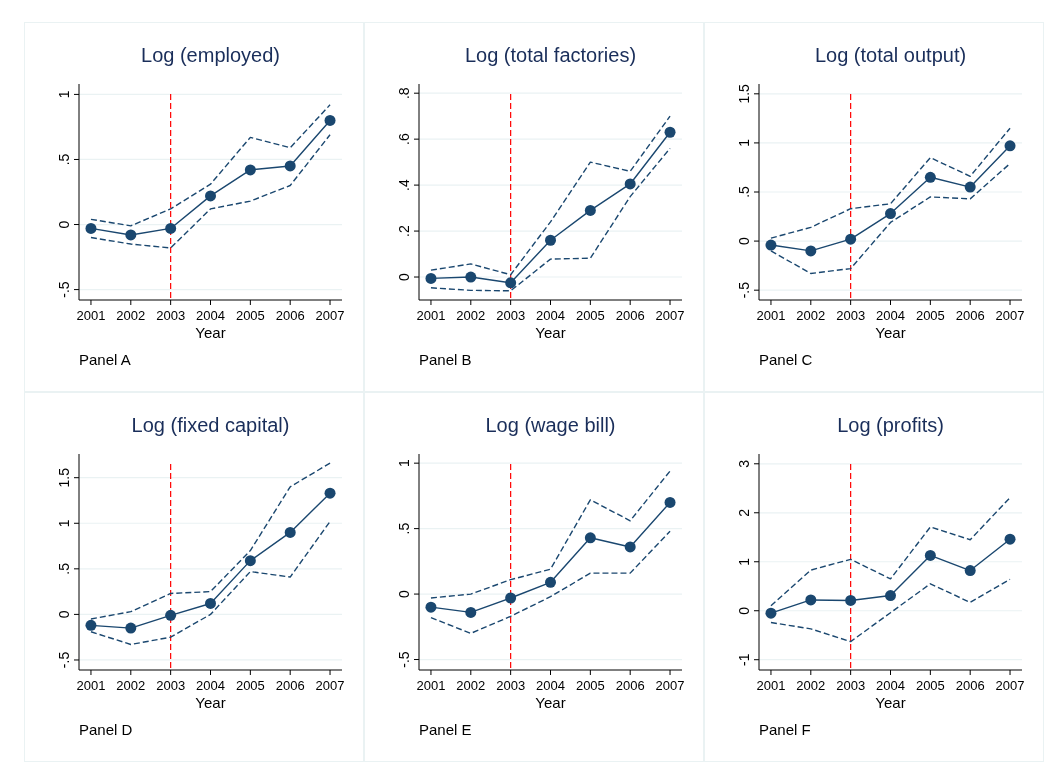  What do you see at coordinates (210, 55) in the screenshot?
I see `chart-title: Log (employed)` at bounding box center [210, 55].